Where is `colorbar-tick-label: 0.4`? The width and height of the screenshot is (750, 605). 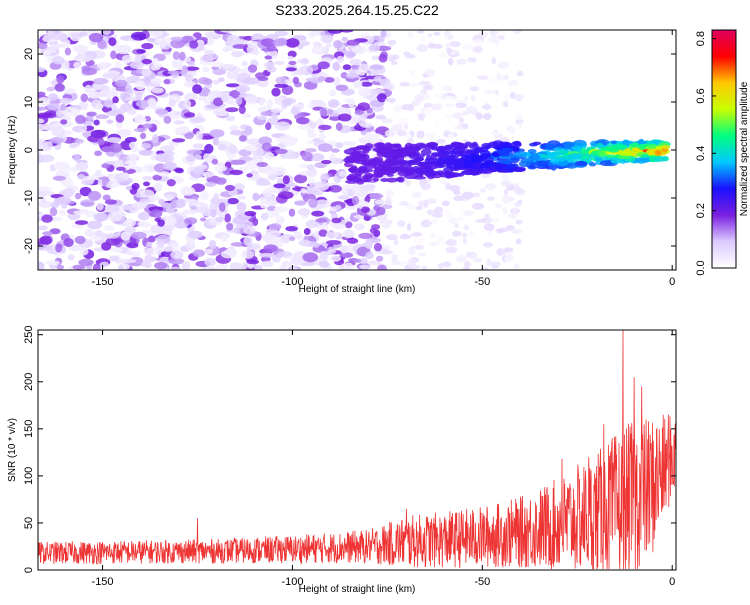 colorbar-tick-label: 0.4 is located at coordinates (701, 153).